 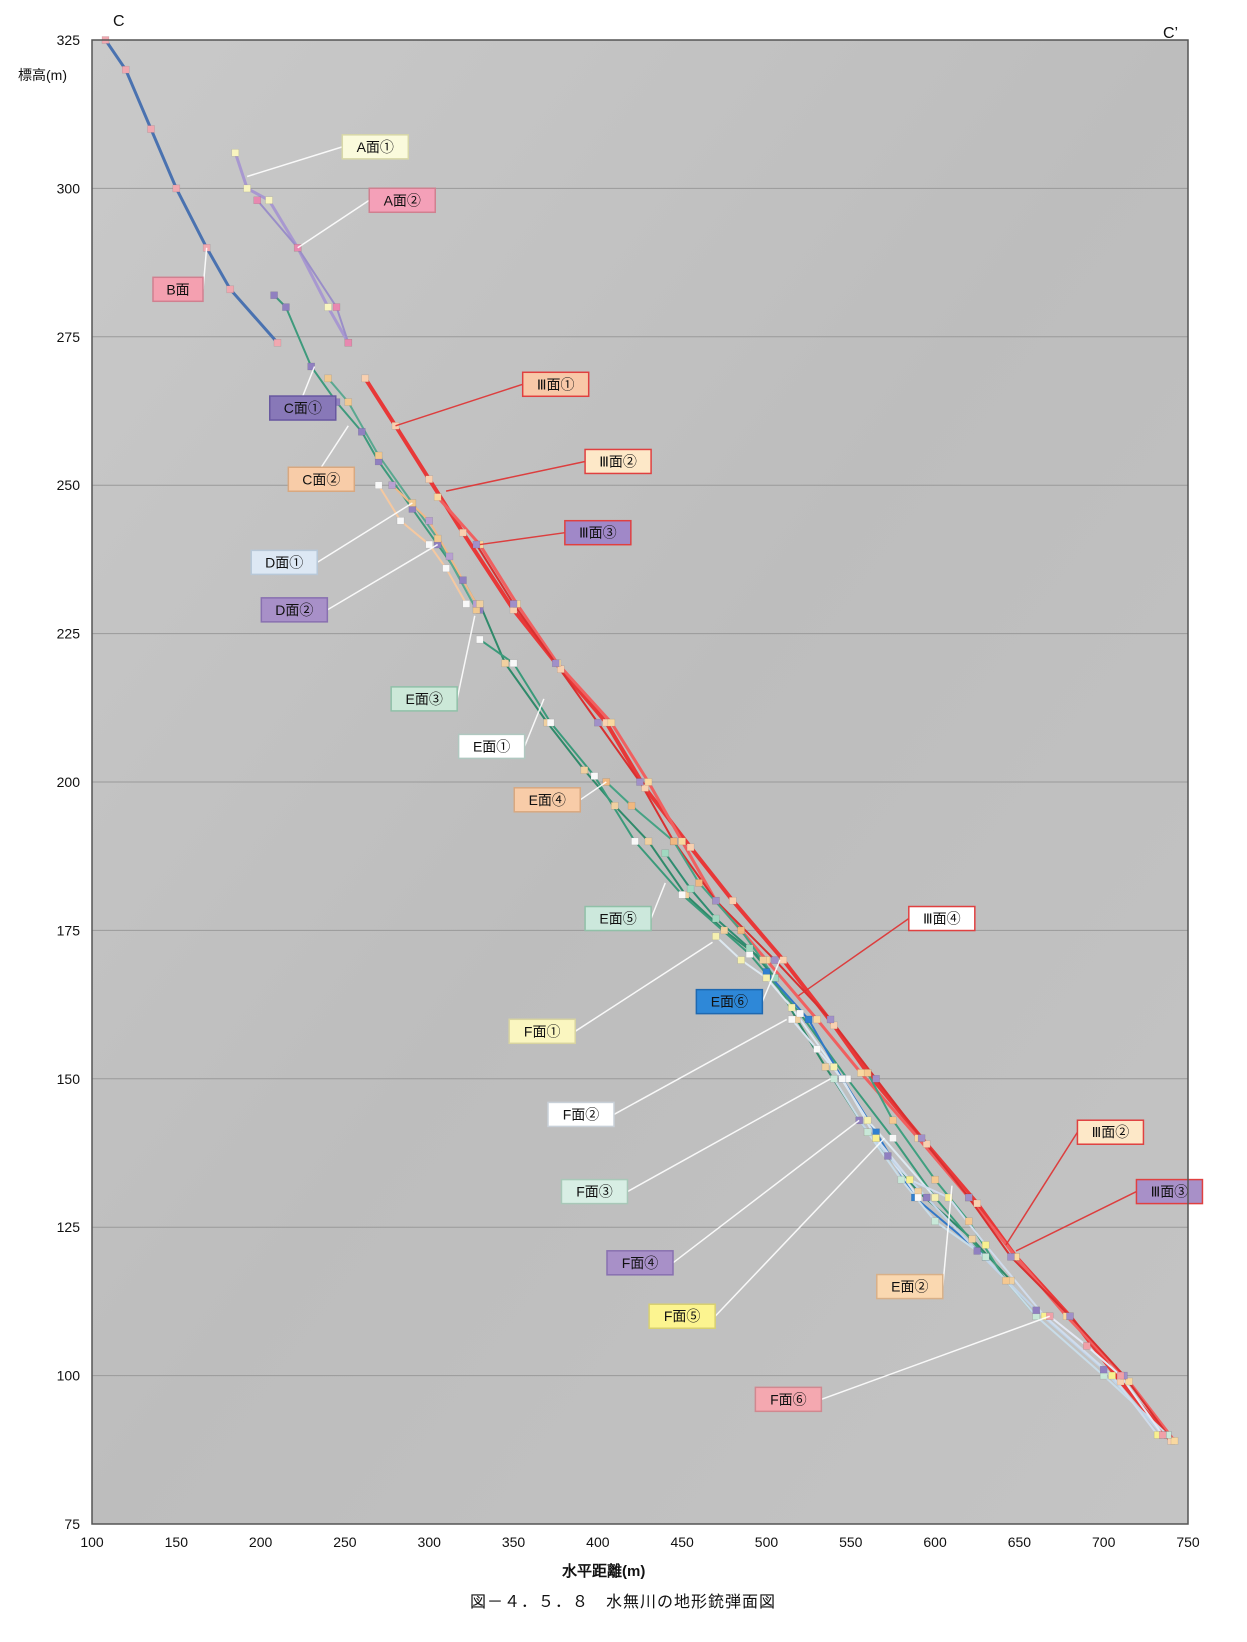 I want to click on annotation-label: F面②, so click(x=581, y=1114).